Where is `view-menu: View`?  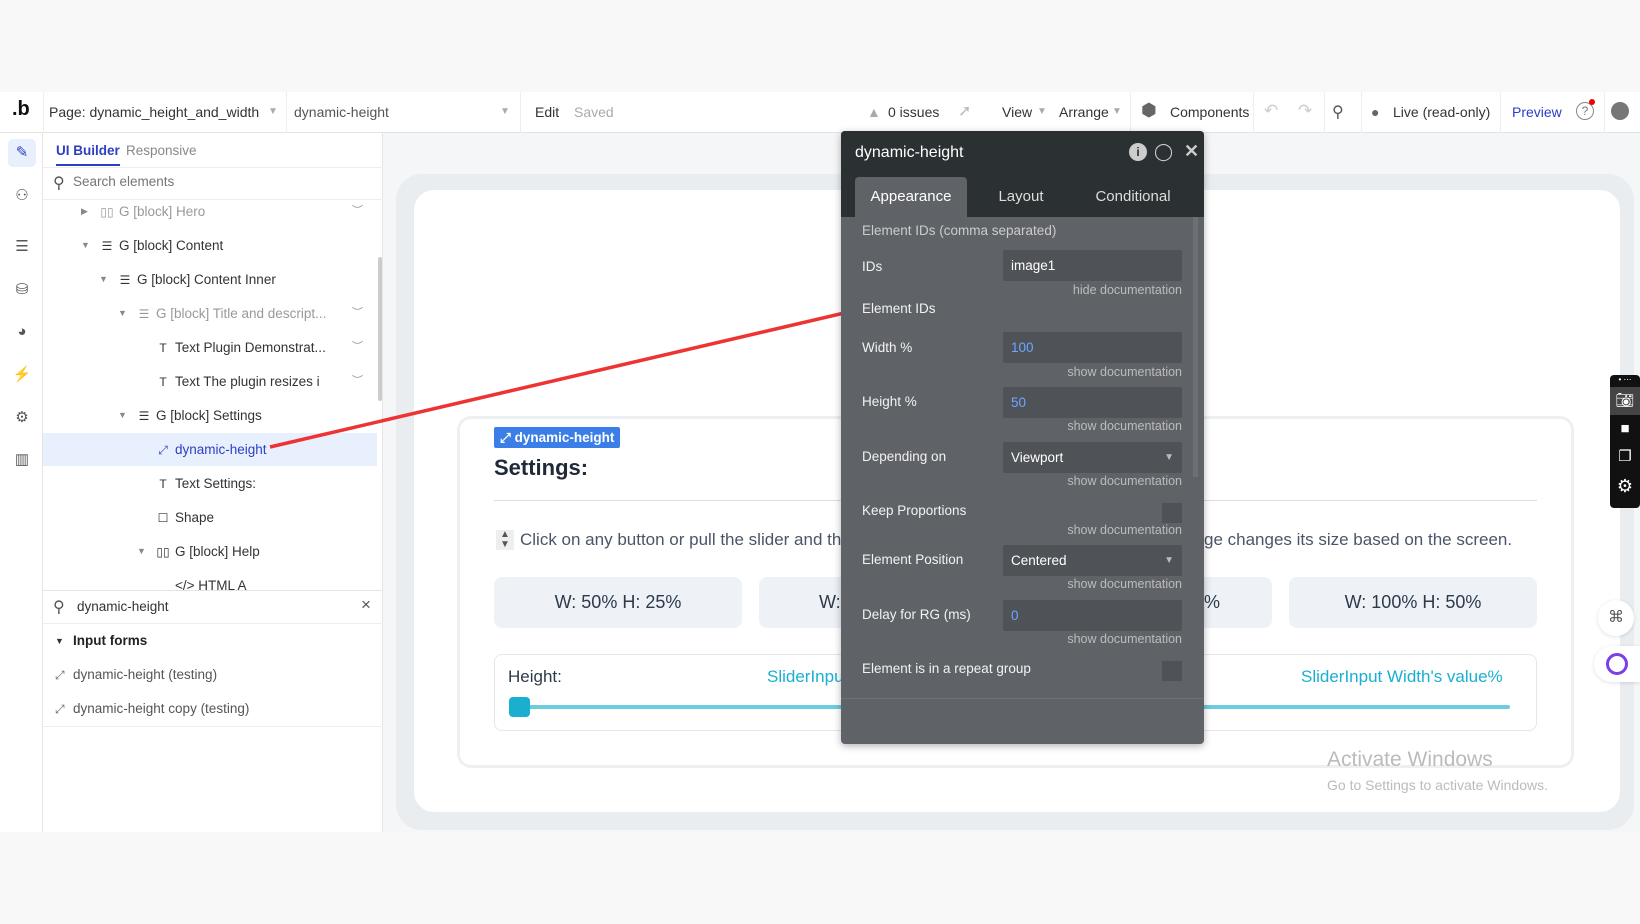
view-menu: View is located at coordinates (1017, 112).